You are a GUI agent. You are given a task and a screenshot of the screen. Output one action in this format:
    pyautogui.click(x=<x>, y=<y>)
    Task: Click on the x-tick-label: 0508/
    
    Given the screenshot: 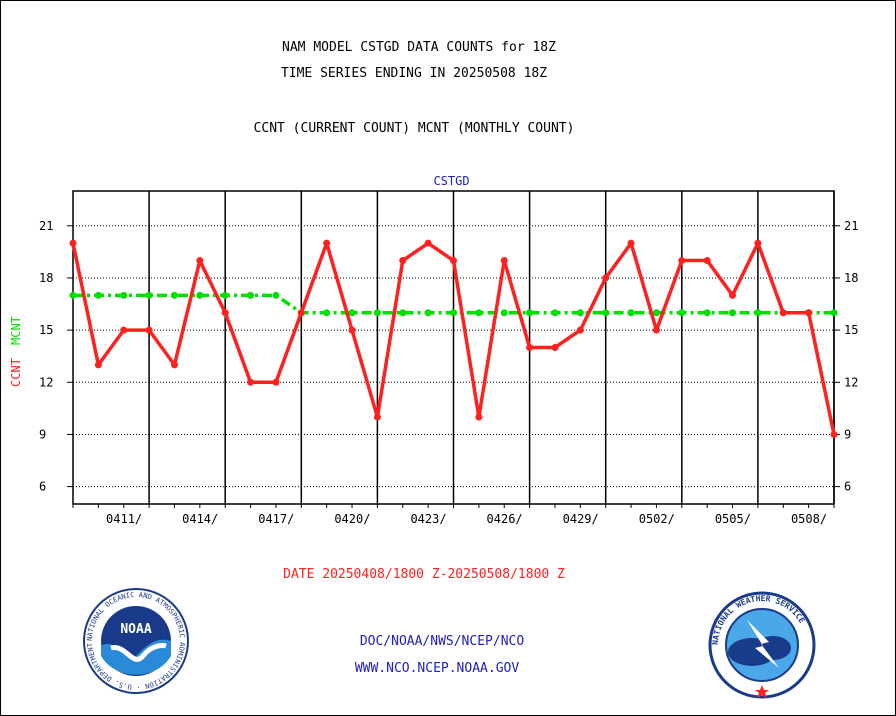 What is the action you would take?
    pyautogui.click(x=809, y=519)
    